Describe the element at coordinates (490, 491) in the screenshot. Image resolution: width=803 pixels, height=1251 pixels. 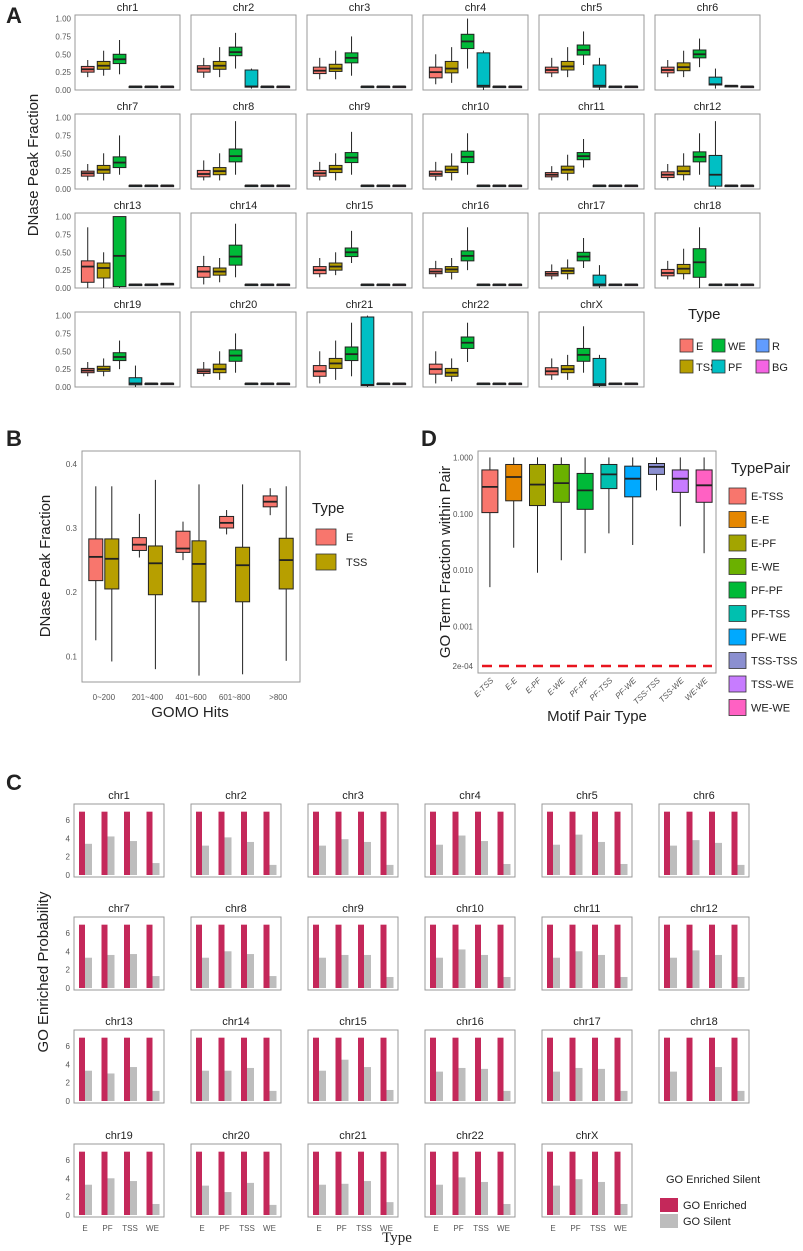
I see `panel-d-E-TSS-box` at that location.